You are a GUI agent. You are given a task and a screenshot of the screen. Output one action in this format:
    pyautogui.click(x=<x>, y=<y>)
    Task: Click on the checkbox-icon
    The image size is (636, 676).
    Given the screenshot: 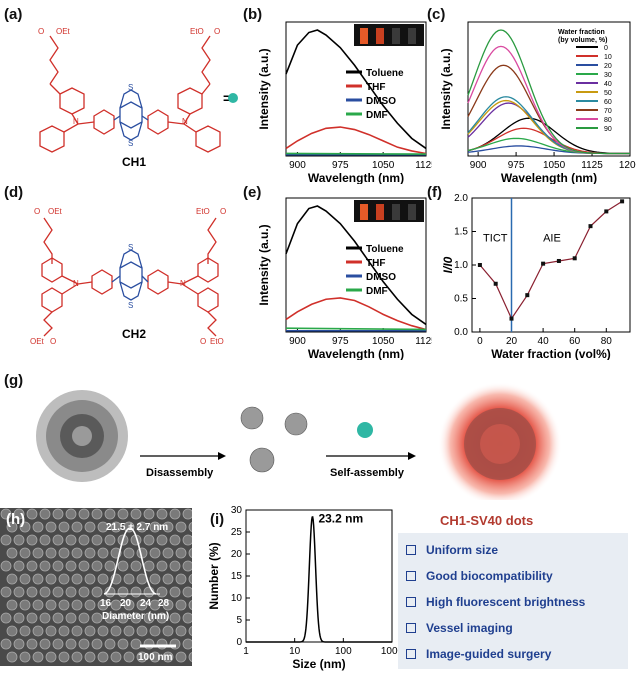 What is the action you would take?
    pyautogui.click(x=411, y=628)
    